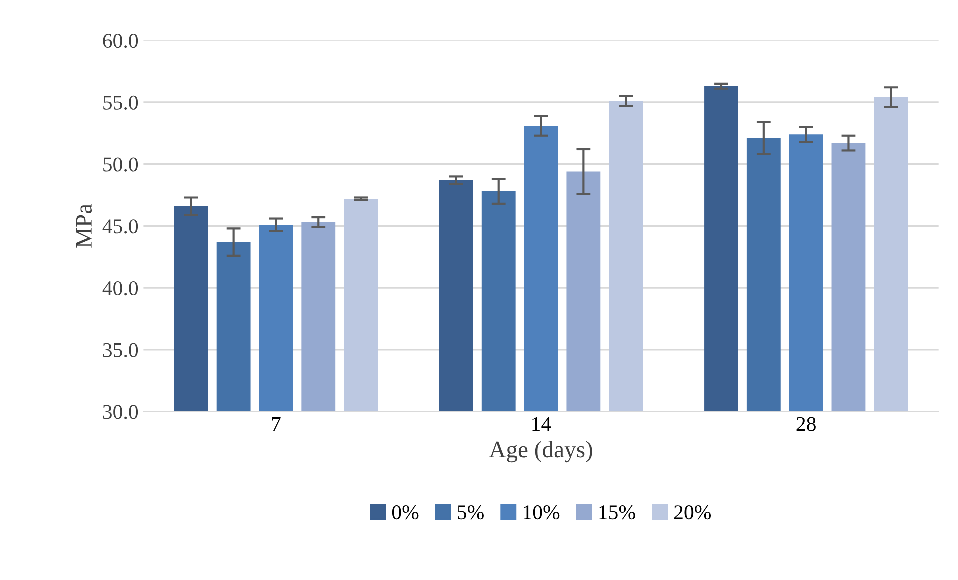 The width and height of the screenshot is (958, 580). I want to click on legend-label: 10%, so click(542, 513).